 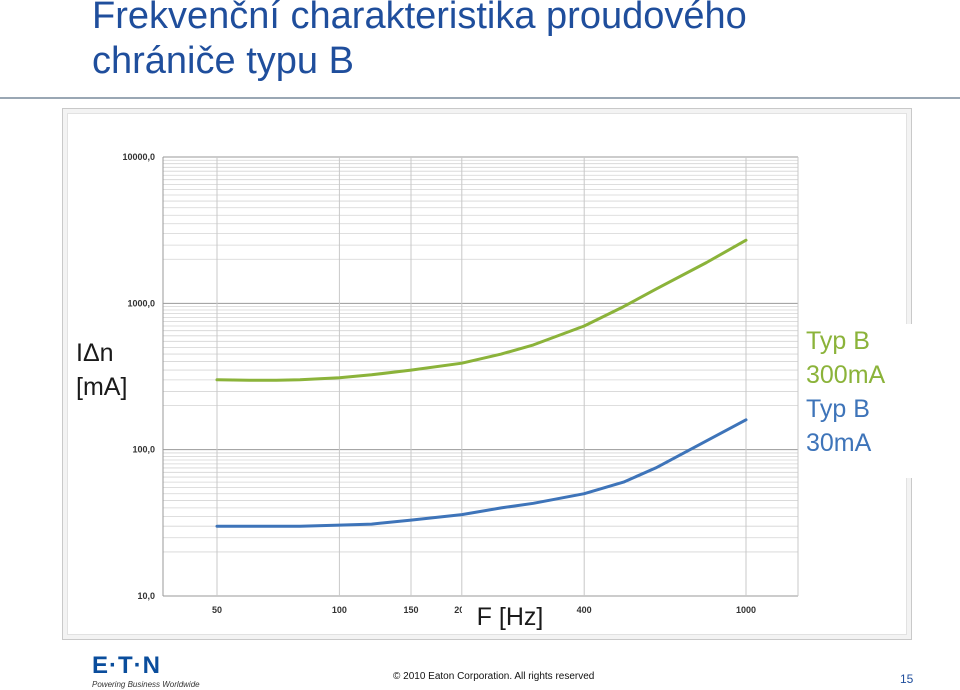 What do you see at coordinates (223, 61) in the screenshot?
I see `slide-title-line2: chrániče typu B` at bounding box center [223, 61].